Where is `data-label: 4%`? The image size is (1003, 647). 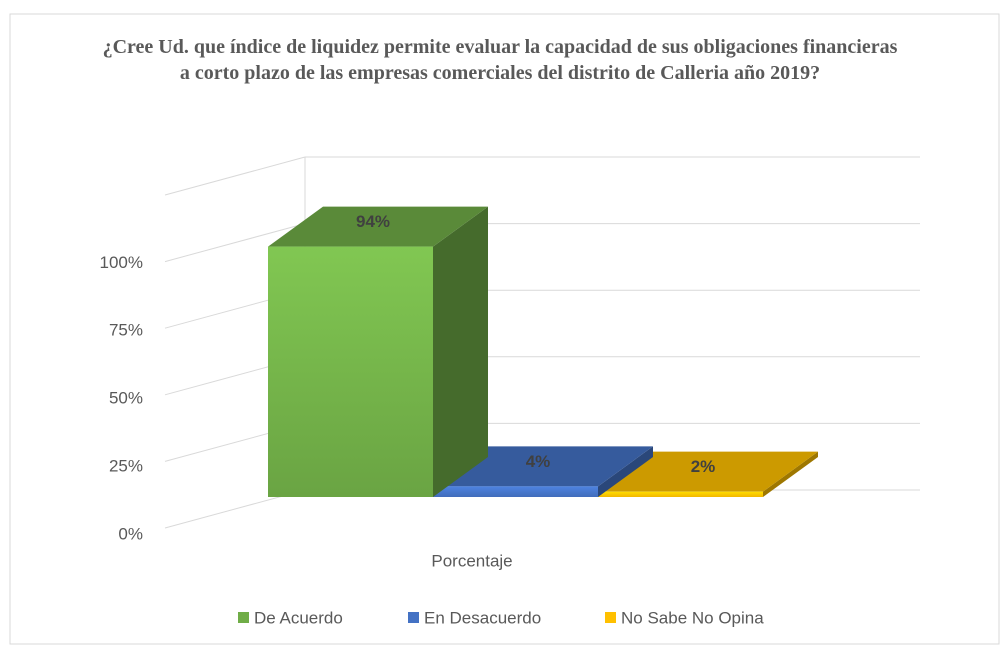
data-label: 4% is located at coordinates (538, 461).